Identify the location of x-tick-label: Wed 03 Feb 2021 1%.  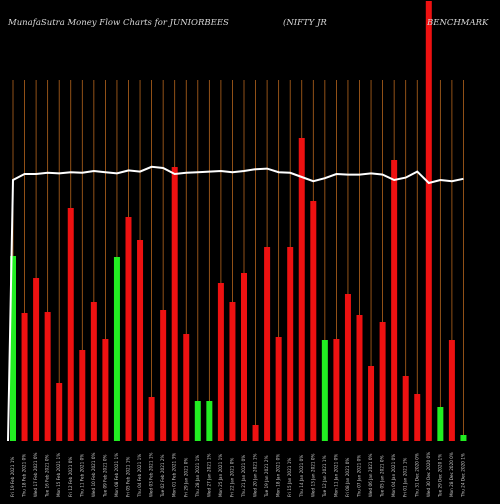
(151, 474).